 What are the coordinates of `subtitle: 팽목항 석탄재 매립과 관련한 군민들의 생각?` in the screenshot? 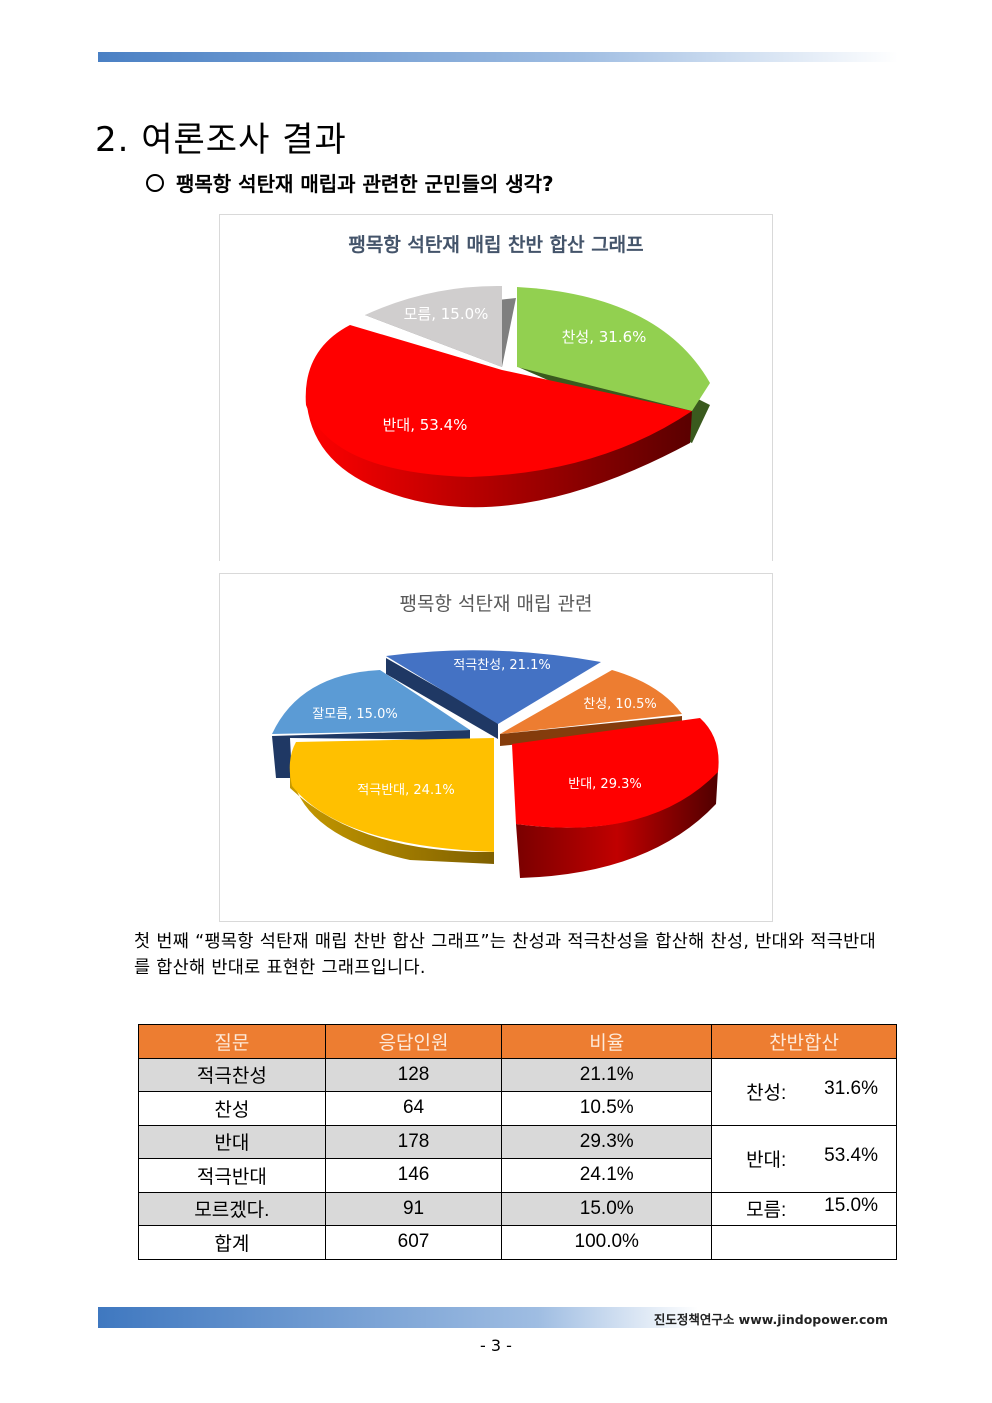 It's located at (365, 184).